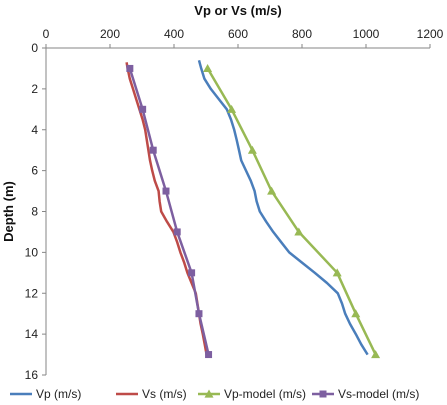 The height and width of the screenshot is (405, 447). What do you see at coordinates (58, 394) in the screenshot?
I see `legend-label: Vp (m/s)` at bounding box center [58, 394].